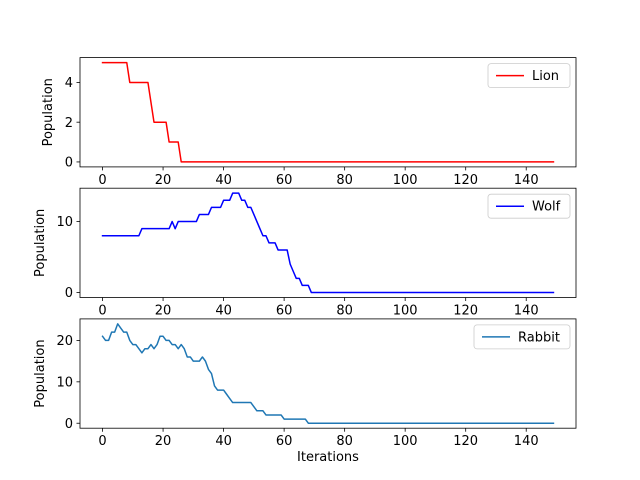  Describe the element at coordinates (539, 337) in the screenshot. I see `legend-label: Rabbit` at that location.